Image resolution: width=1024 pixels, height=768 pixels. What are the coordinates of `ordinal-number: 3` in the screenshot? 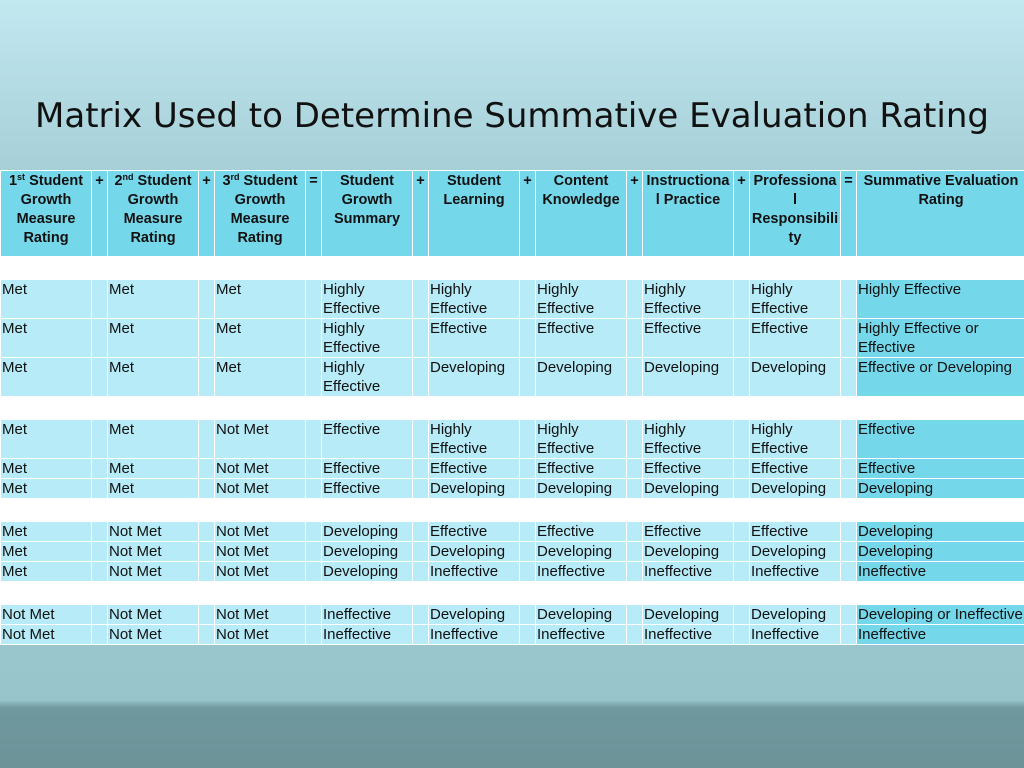 It's located at (226, 181).